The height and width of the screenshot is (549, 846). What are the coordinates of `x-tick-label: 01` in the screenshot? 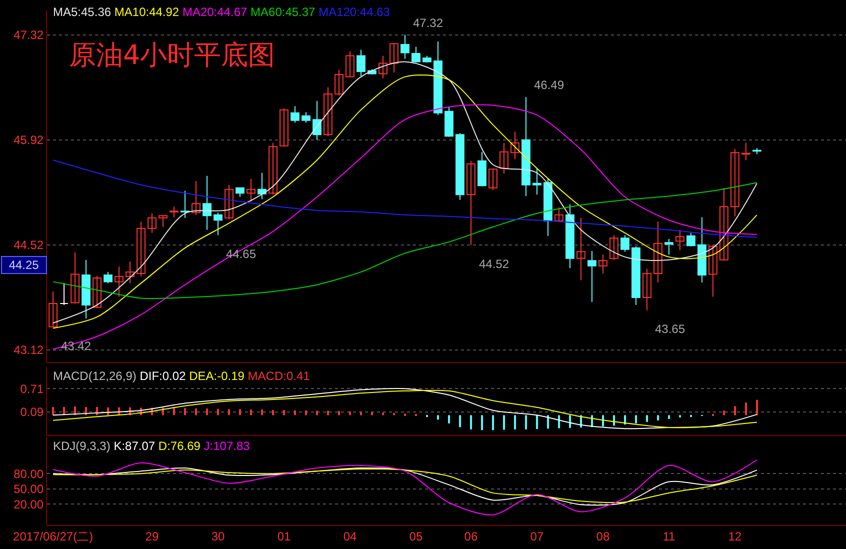 It's located at (284, 536).